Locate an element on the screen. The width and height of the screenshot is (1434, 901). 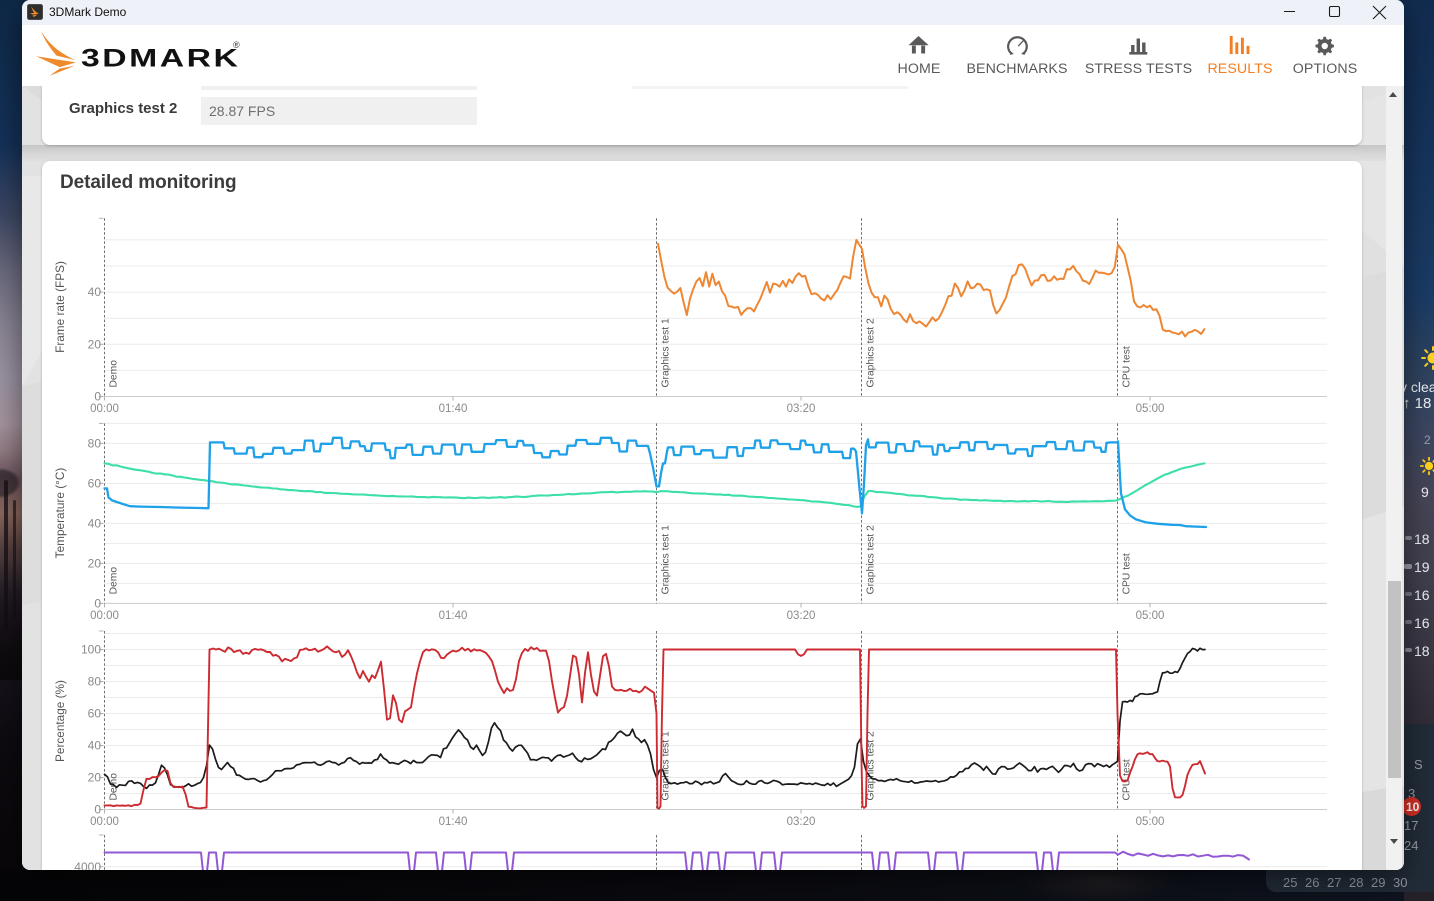
svg-text: 4000 is located at coordinates (87, 865).